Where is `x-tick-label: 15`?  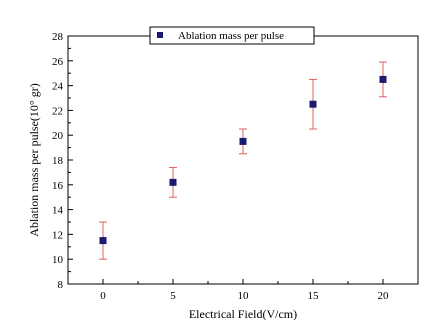 x-tick-label: 15 is located at coordinates (314, 296).